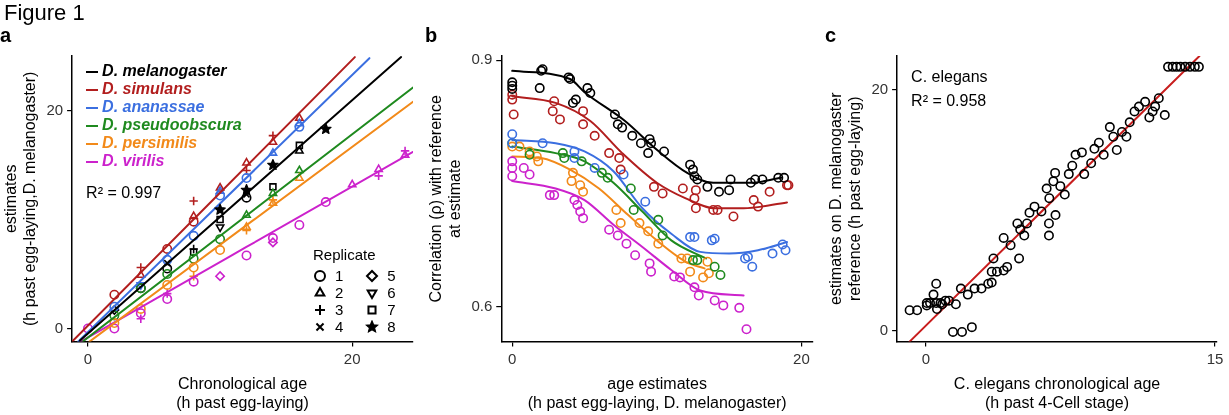  Describe the element at coordinates (172, 124) in the screenshot. I see `legend-label: D. pseudoobscura` at that location.